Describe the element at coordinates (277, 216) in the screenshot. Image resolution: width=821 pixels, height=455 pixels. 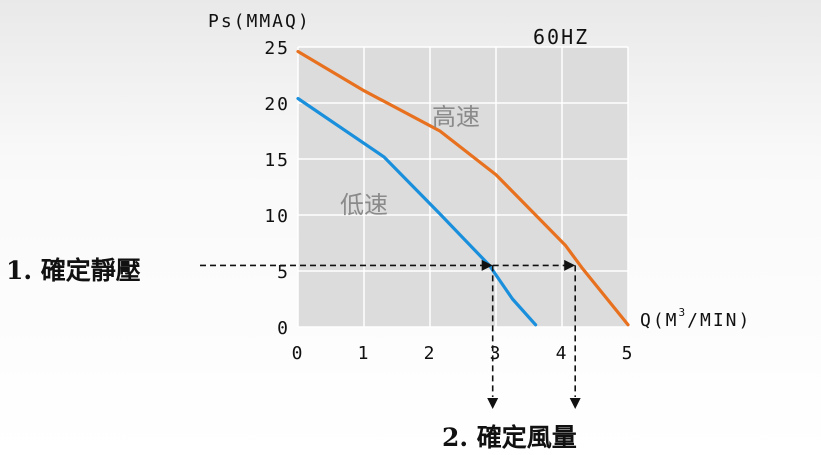
I see `y-tick-label: 10` at that location.